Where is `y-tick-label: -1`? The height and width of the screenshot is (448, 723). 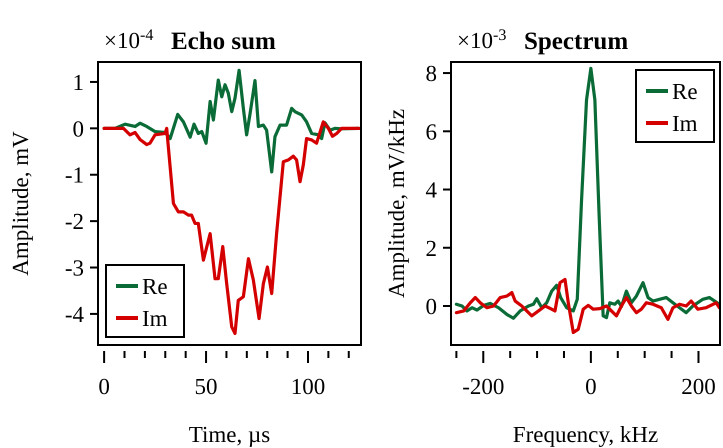 y-tick-label: -1 is located at coordinates (74, 175).